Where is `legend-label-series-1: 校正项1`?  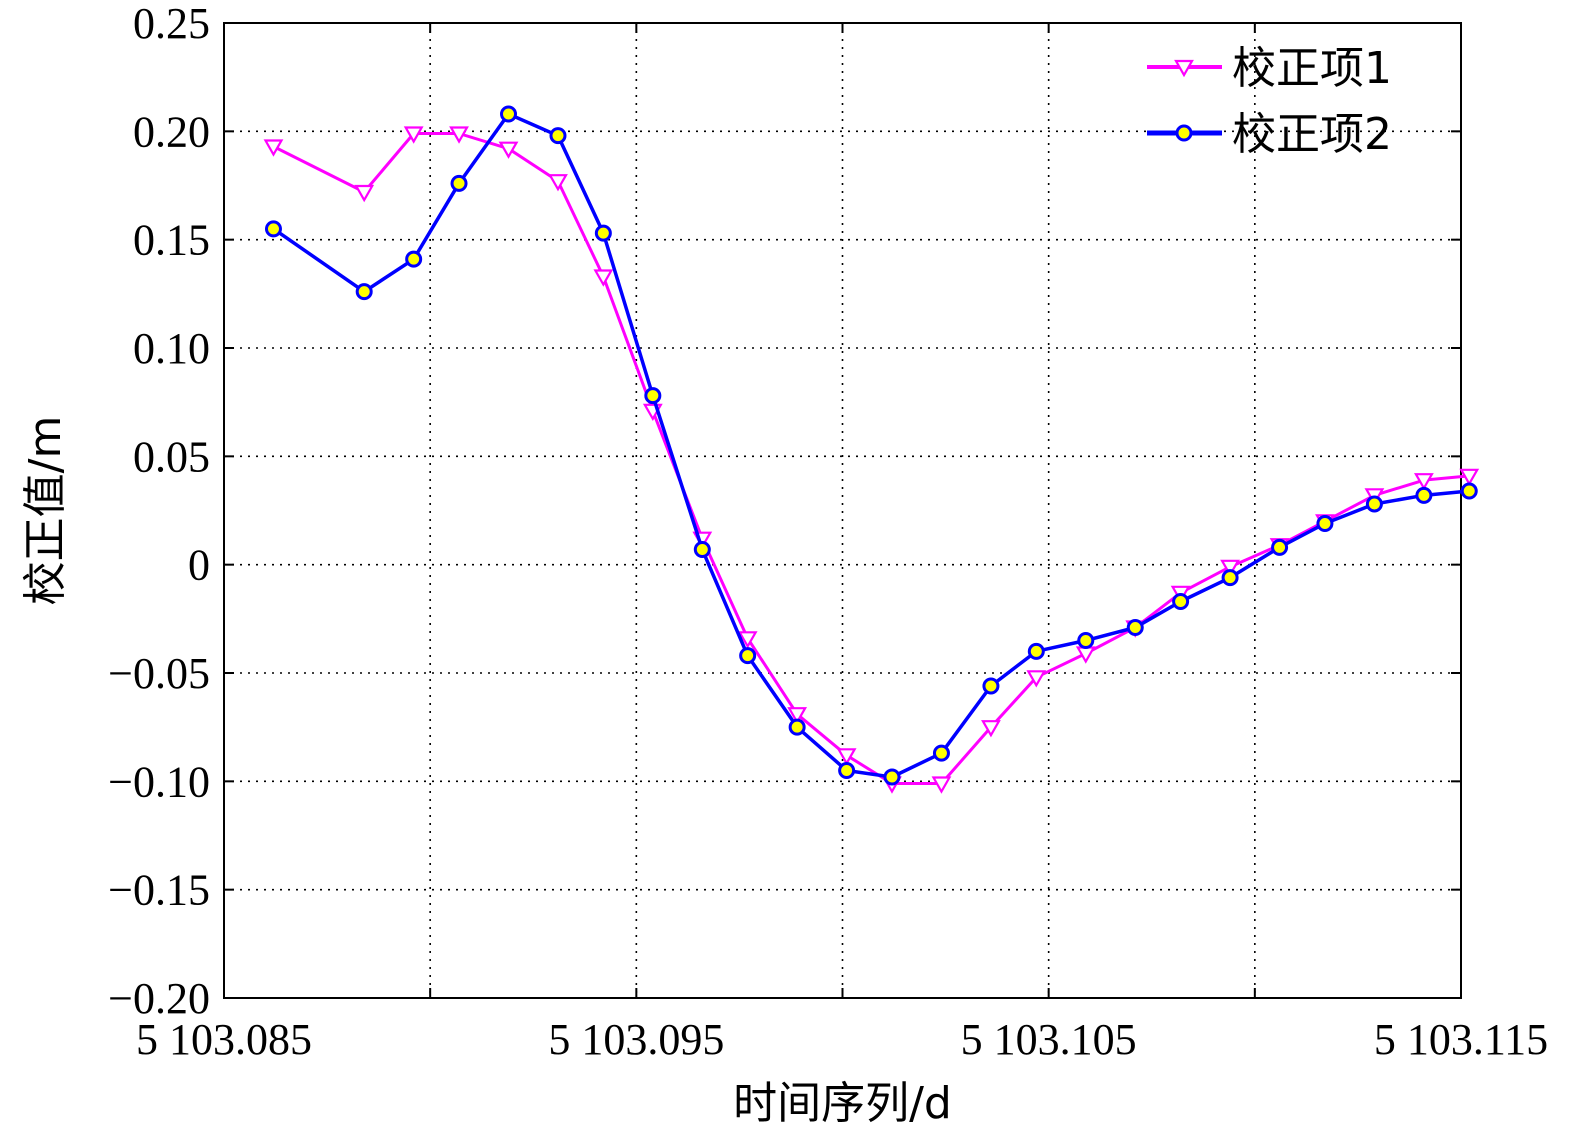 legend-label-series-1: 校正项1 is located at coordinates (1312, 68).